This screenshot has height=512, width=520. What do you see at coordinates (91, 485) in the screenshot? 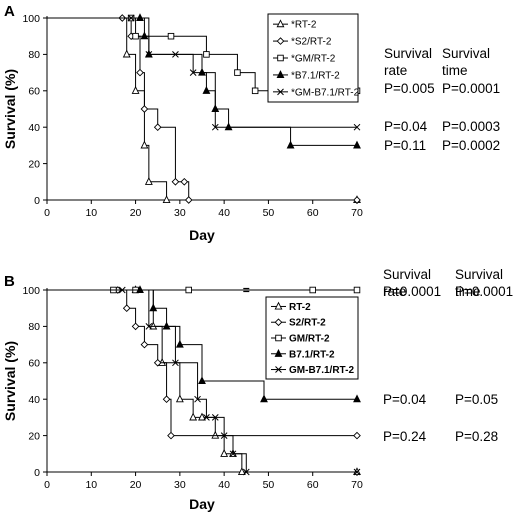
I see `x-tick-label: 10` at bounding box center [91, 485].